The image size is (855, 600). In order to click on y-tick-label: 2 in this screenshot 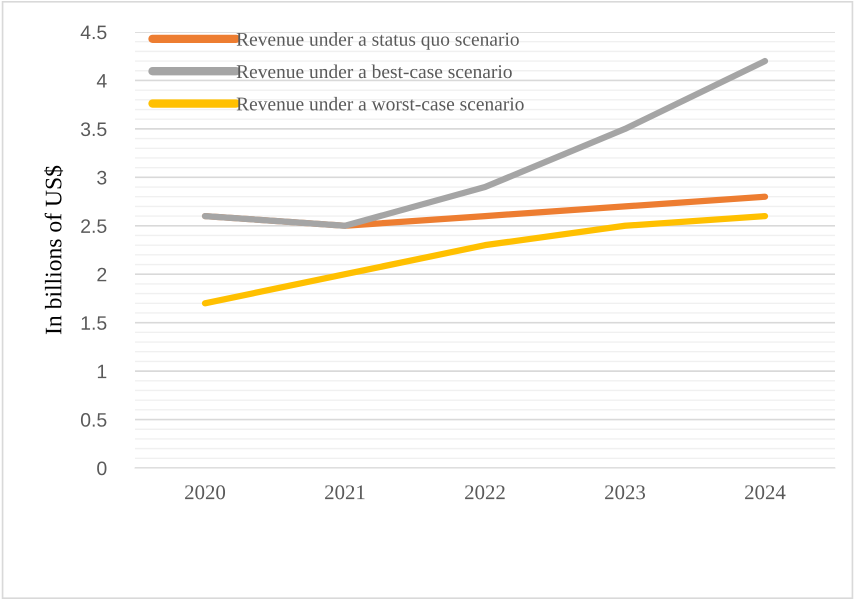, I will do `click(101, 275)`.